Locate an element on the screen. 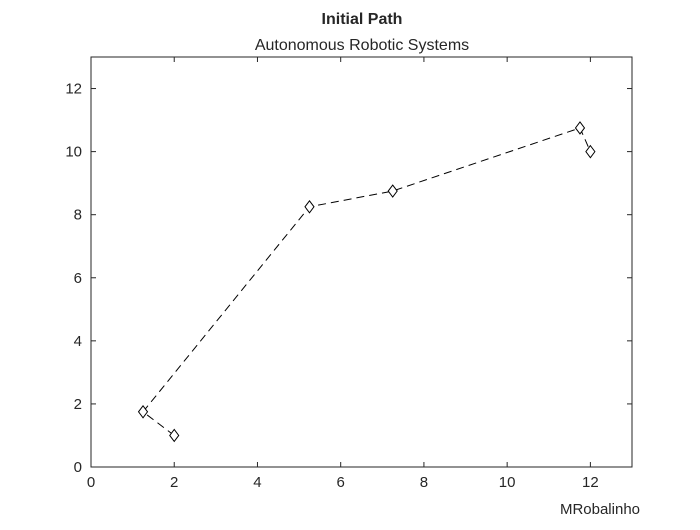 The width and height of the screenshot is (700, 530). y-tick-label: 4 is located at coordinates (78, 341).